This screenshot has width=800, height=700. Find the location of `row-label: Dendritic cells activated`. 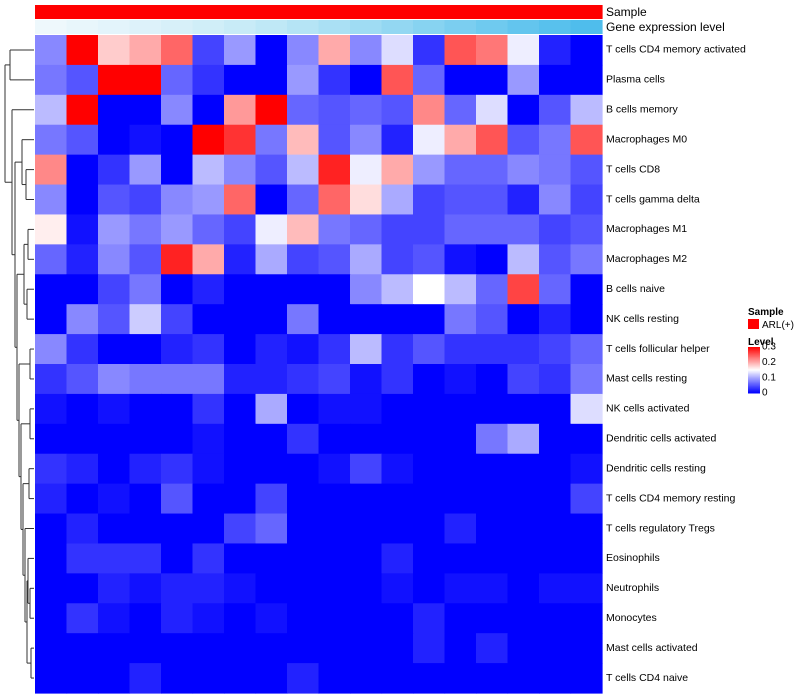

row-label: Dendritic cells activated is located at coordinates (661, 439).